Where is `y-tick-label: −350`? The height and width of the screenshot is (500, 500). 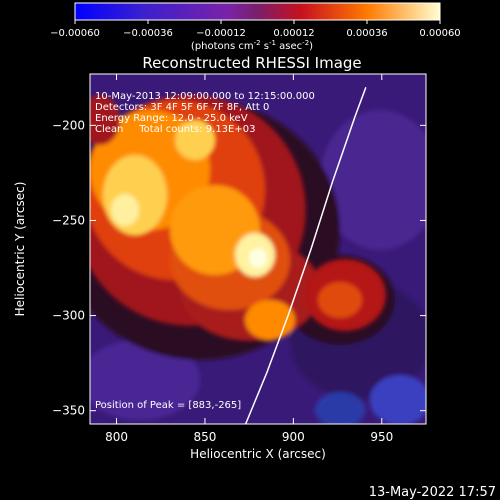 y-tick-label: −350 is located at coordinates (68, 411).